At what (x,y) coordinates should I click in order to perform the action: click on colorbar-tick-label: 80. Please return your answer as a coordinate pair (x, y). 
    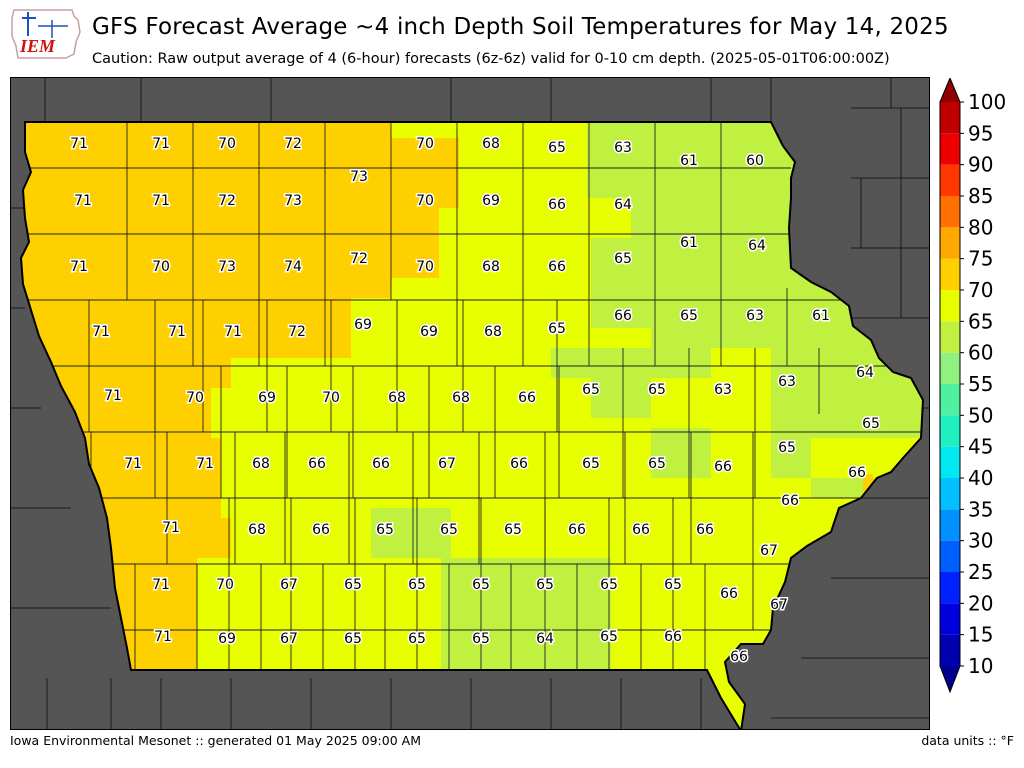
    Looking at the image, I should click on (980, 227).